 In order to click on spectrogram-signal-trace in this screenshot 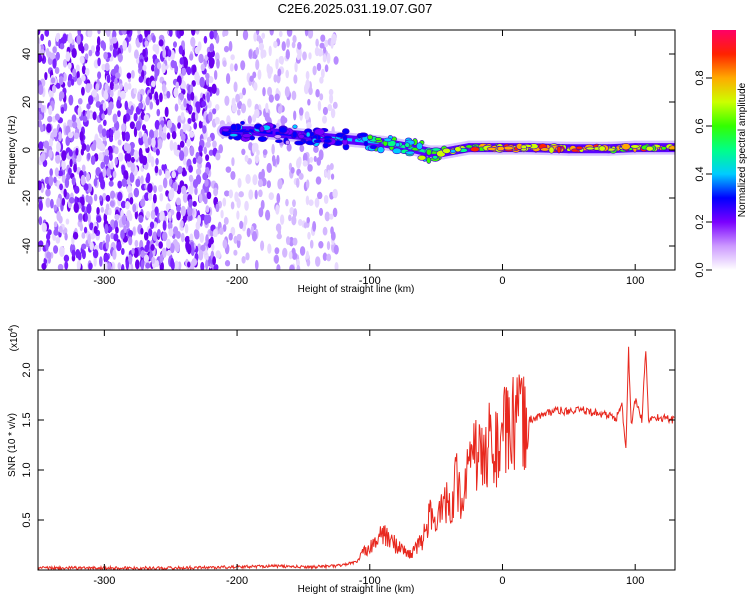, I will do `click(445, 142)`.